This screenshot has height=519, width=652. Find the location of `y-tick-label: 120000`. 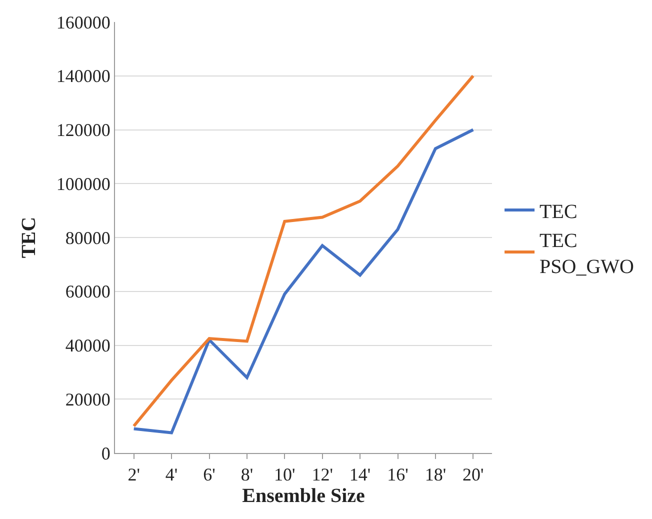

y-tick-label: 120000 is located at coordinates (83, 130).